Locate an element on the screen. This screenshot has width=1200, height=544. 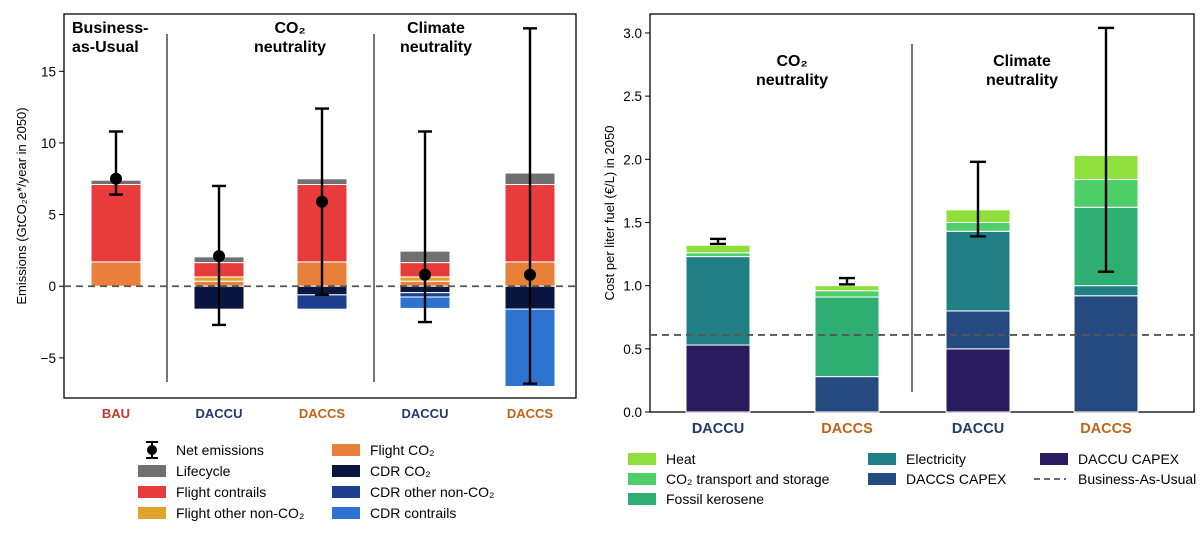
legend-item: DACCU CAPEX is located at coordinates (1110, 459).